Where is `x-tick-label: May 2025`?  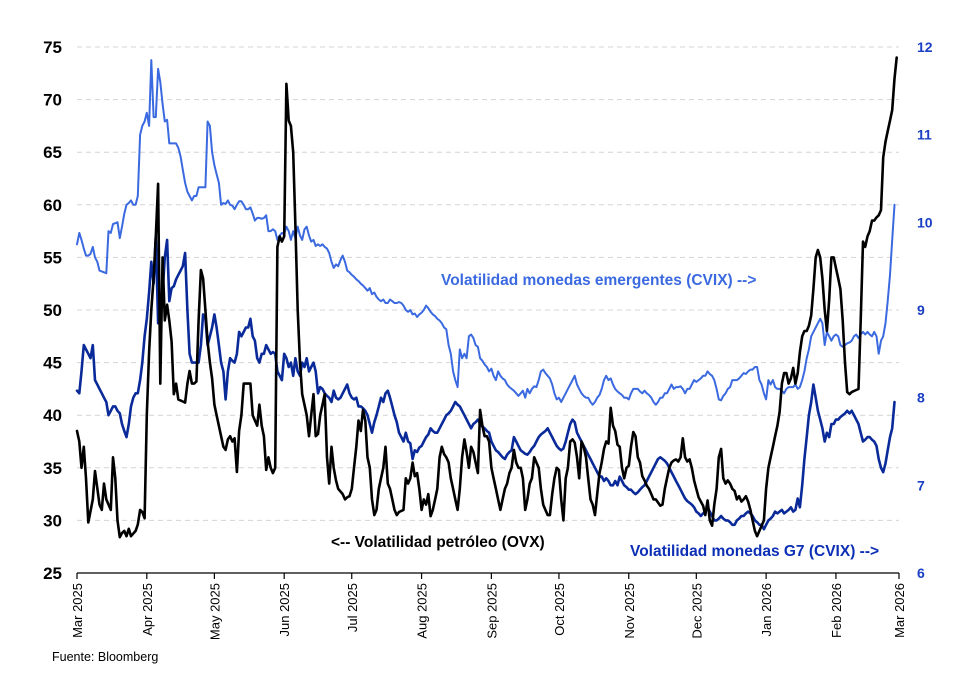
x-tick-label: May 2025 is located at coordinates (214, 611).